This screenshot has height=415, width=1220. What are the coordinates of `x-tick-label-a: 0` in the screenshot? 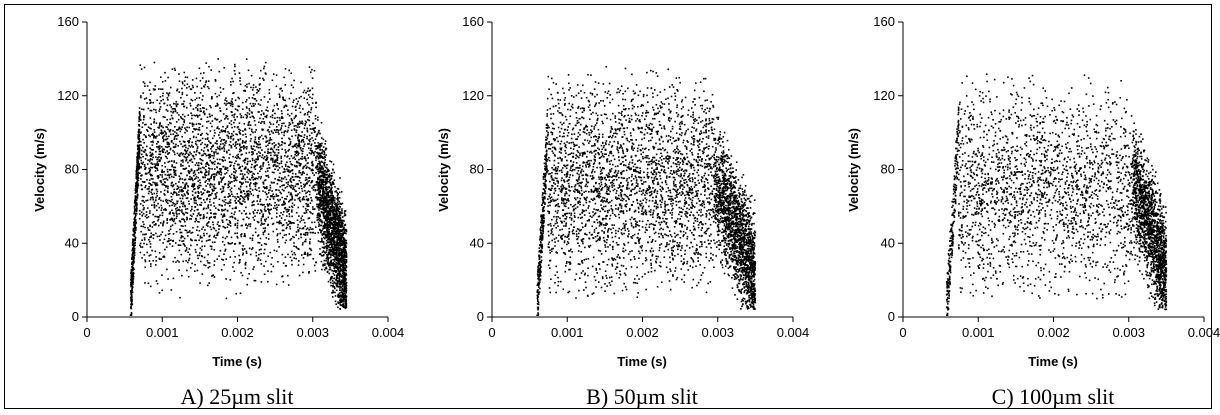 It's located at (86, 332).